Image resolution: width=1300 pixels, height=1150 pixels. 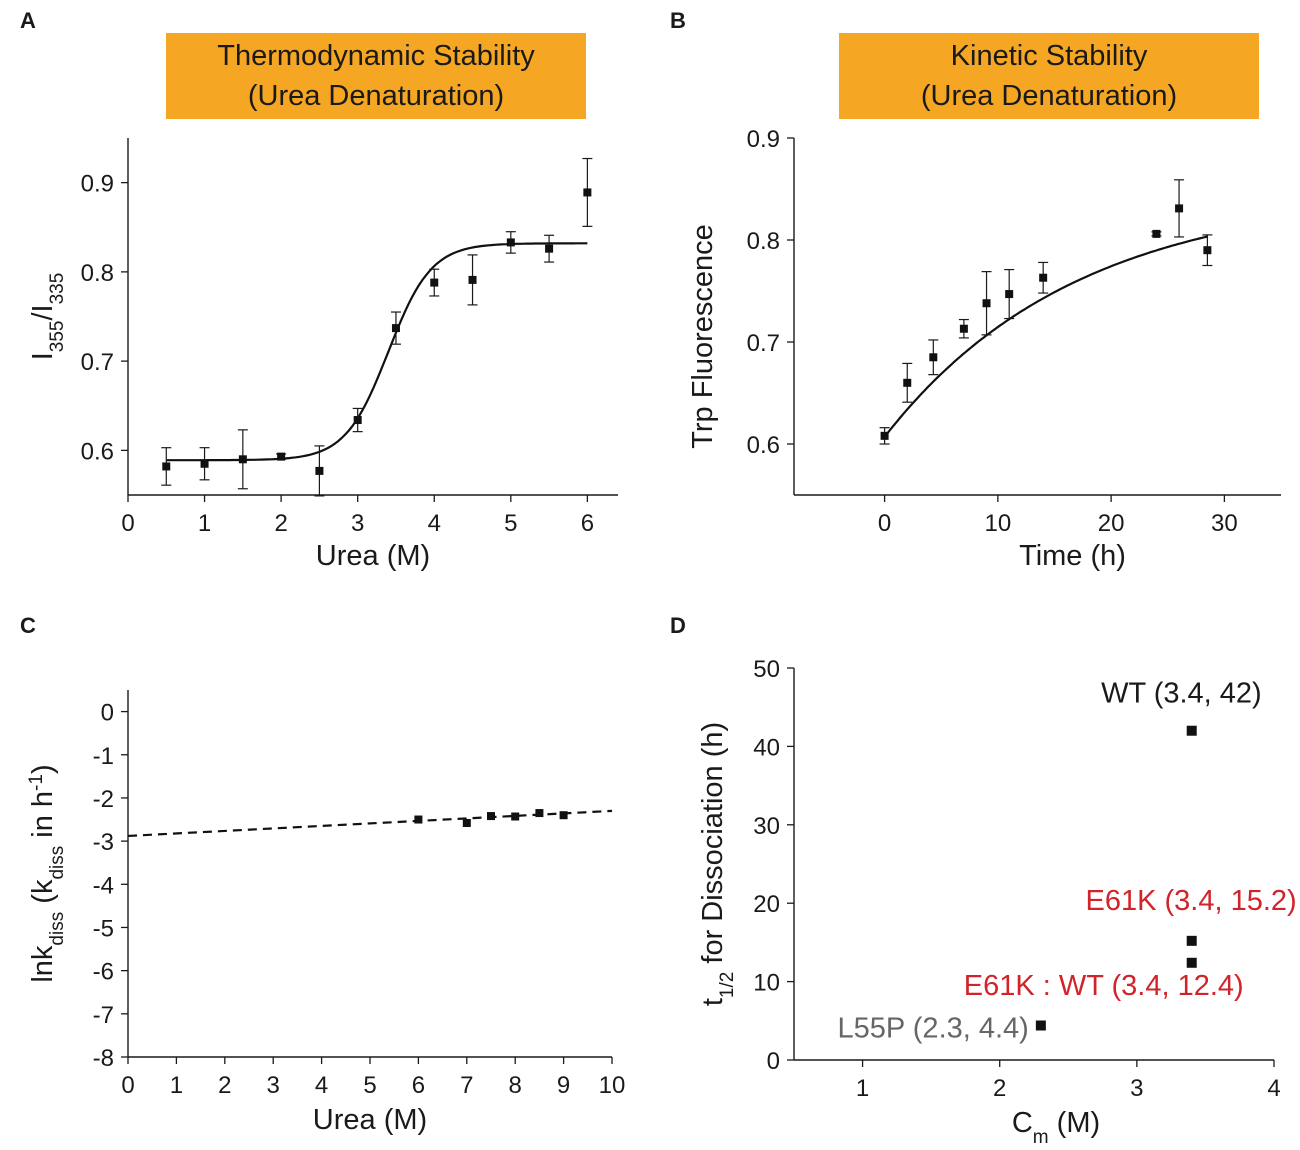 I want to click on x-axis-label: Urea (M), so click(x=373, y=556).